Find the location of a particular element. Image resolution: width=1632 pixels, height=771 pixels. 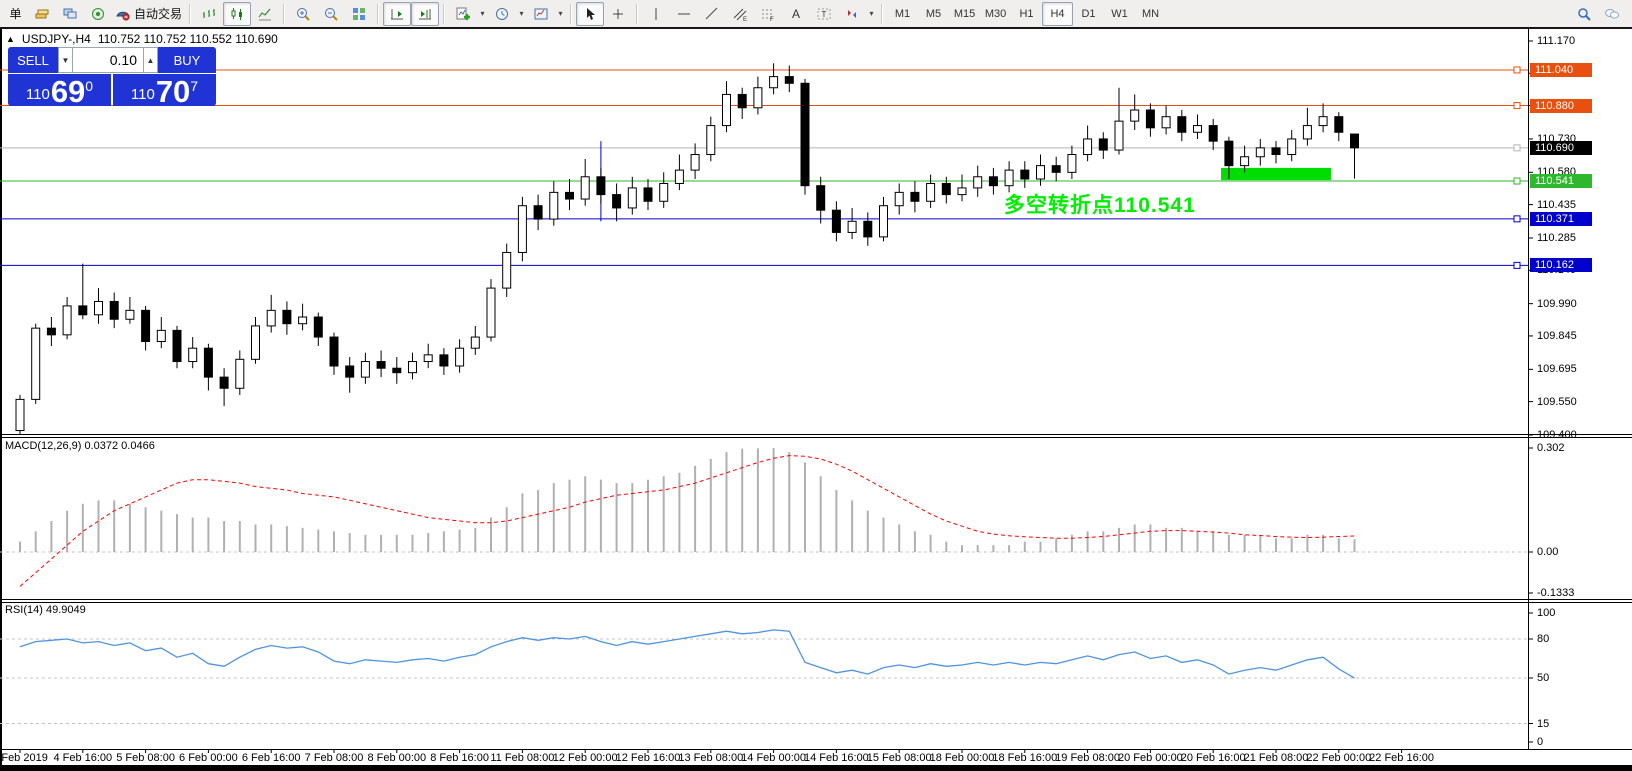

tf-mn-button: MN is located at coordinates (1150, 14).